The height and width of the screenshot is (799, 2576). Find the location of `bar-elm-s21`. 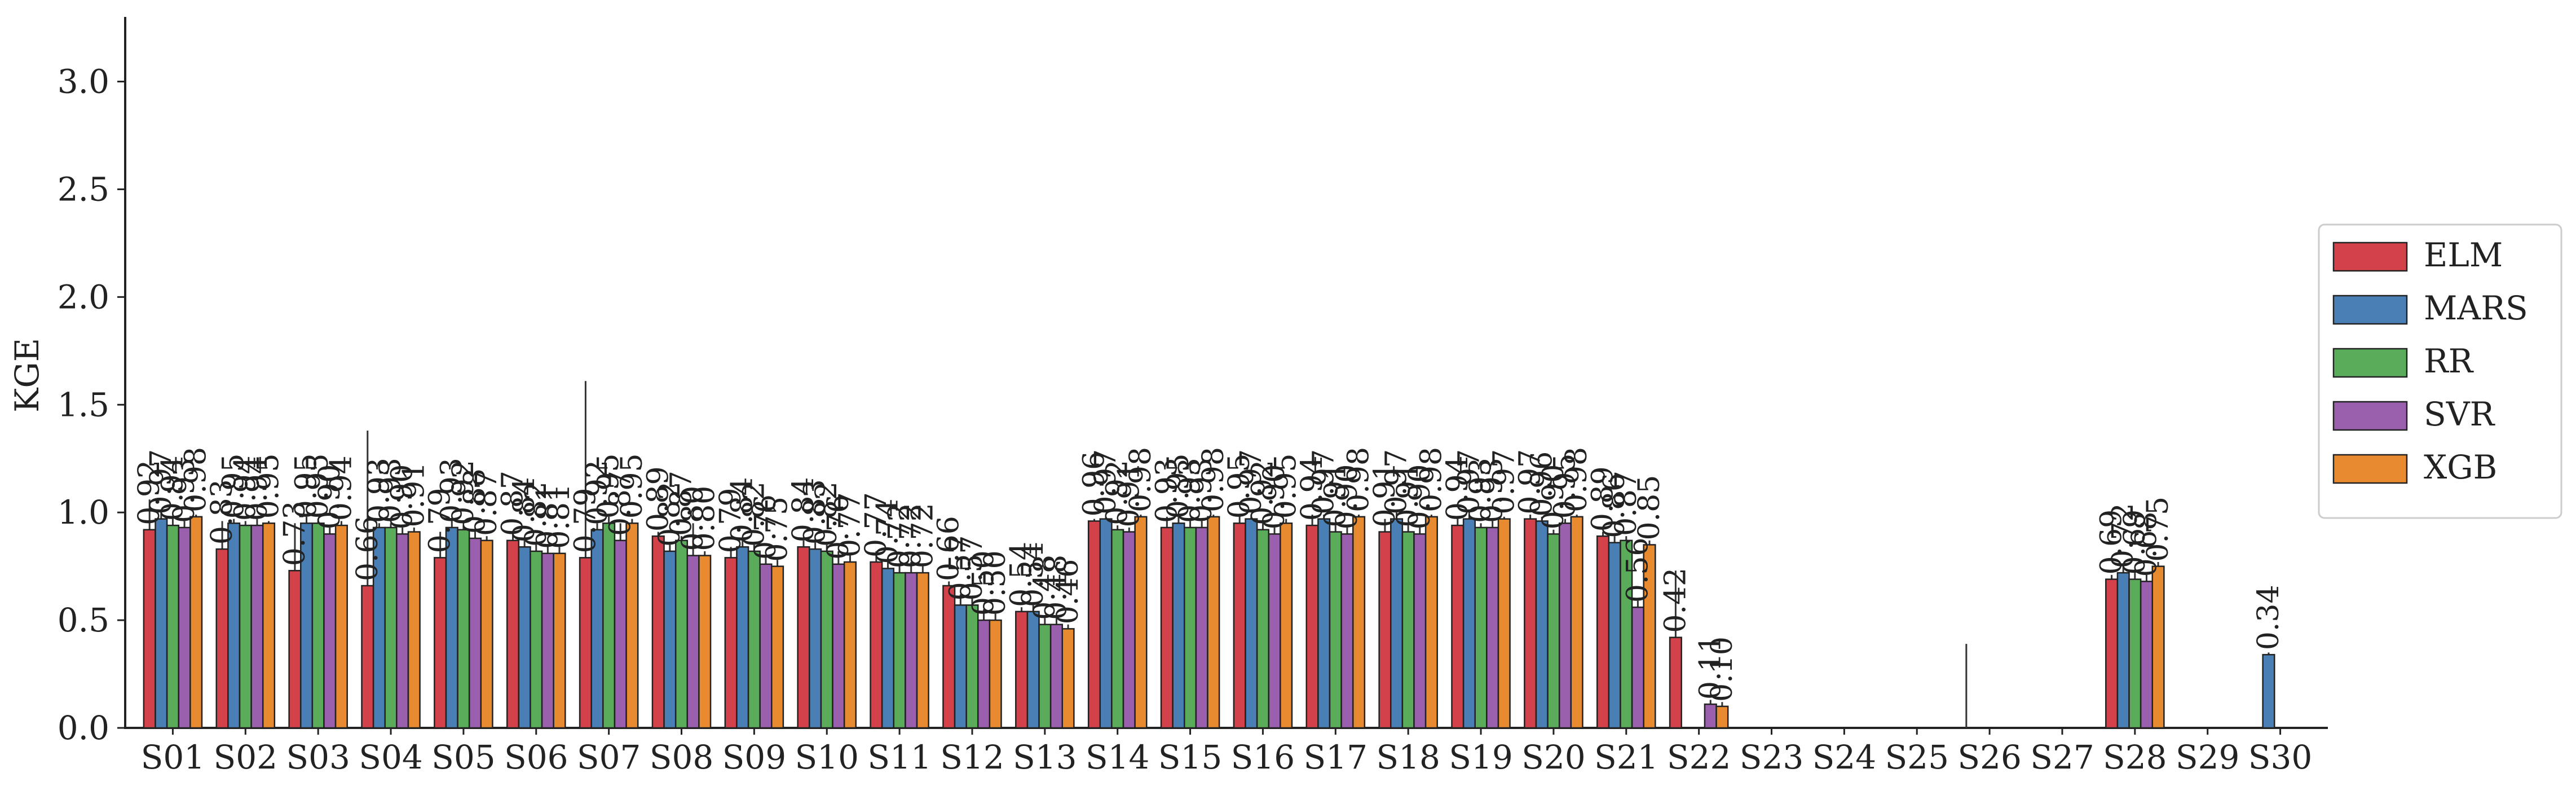

bar-elm-s21 is located at coordinates (1603, 632).